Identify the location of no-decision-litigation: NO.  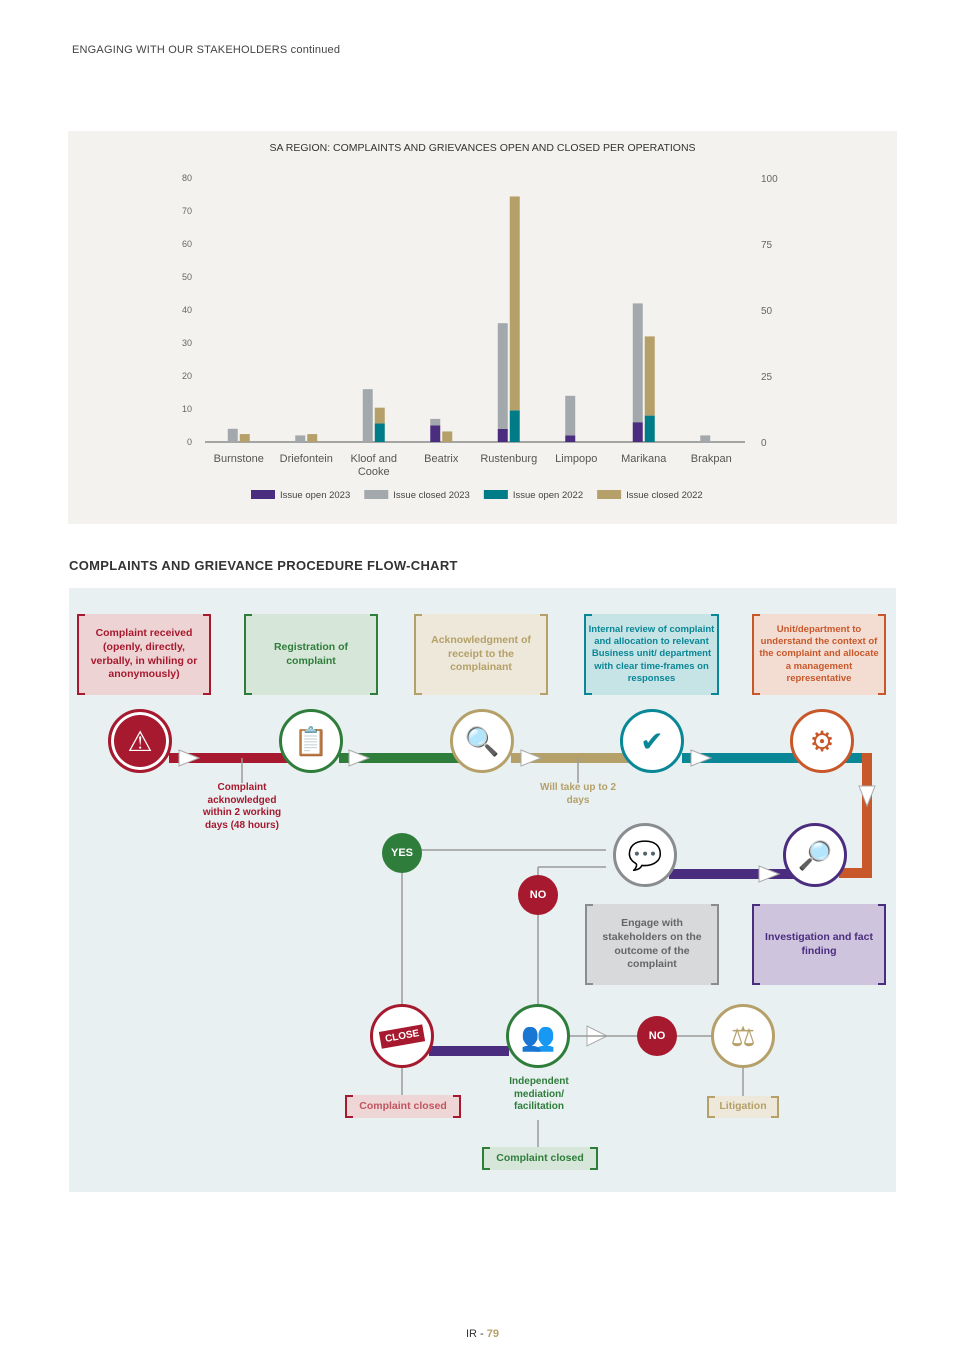
(657, 1036).